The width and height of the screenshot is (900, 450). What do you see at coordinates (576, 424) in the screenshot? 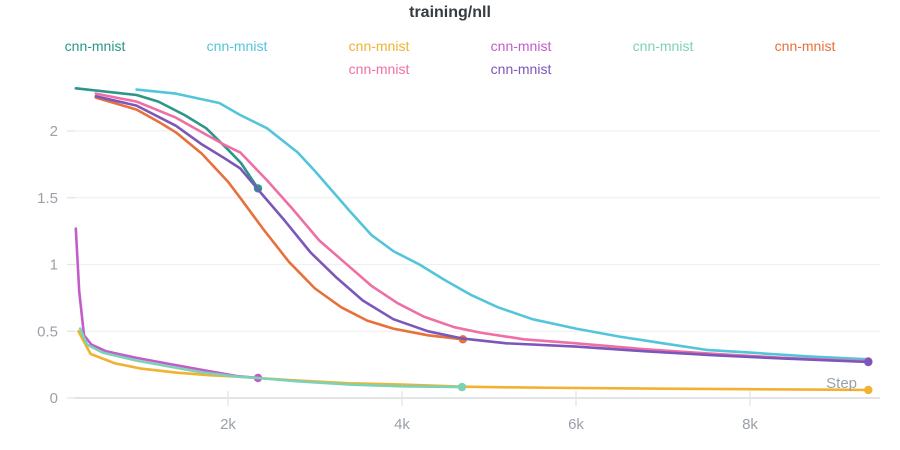
I see `x-tick-label: 6k` at bounding box center [576, 424].